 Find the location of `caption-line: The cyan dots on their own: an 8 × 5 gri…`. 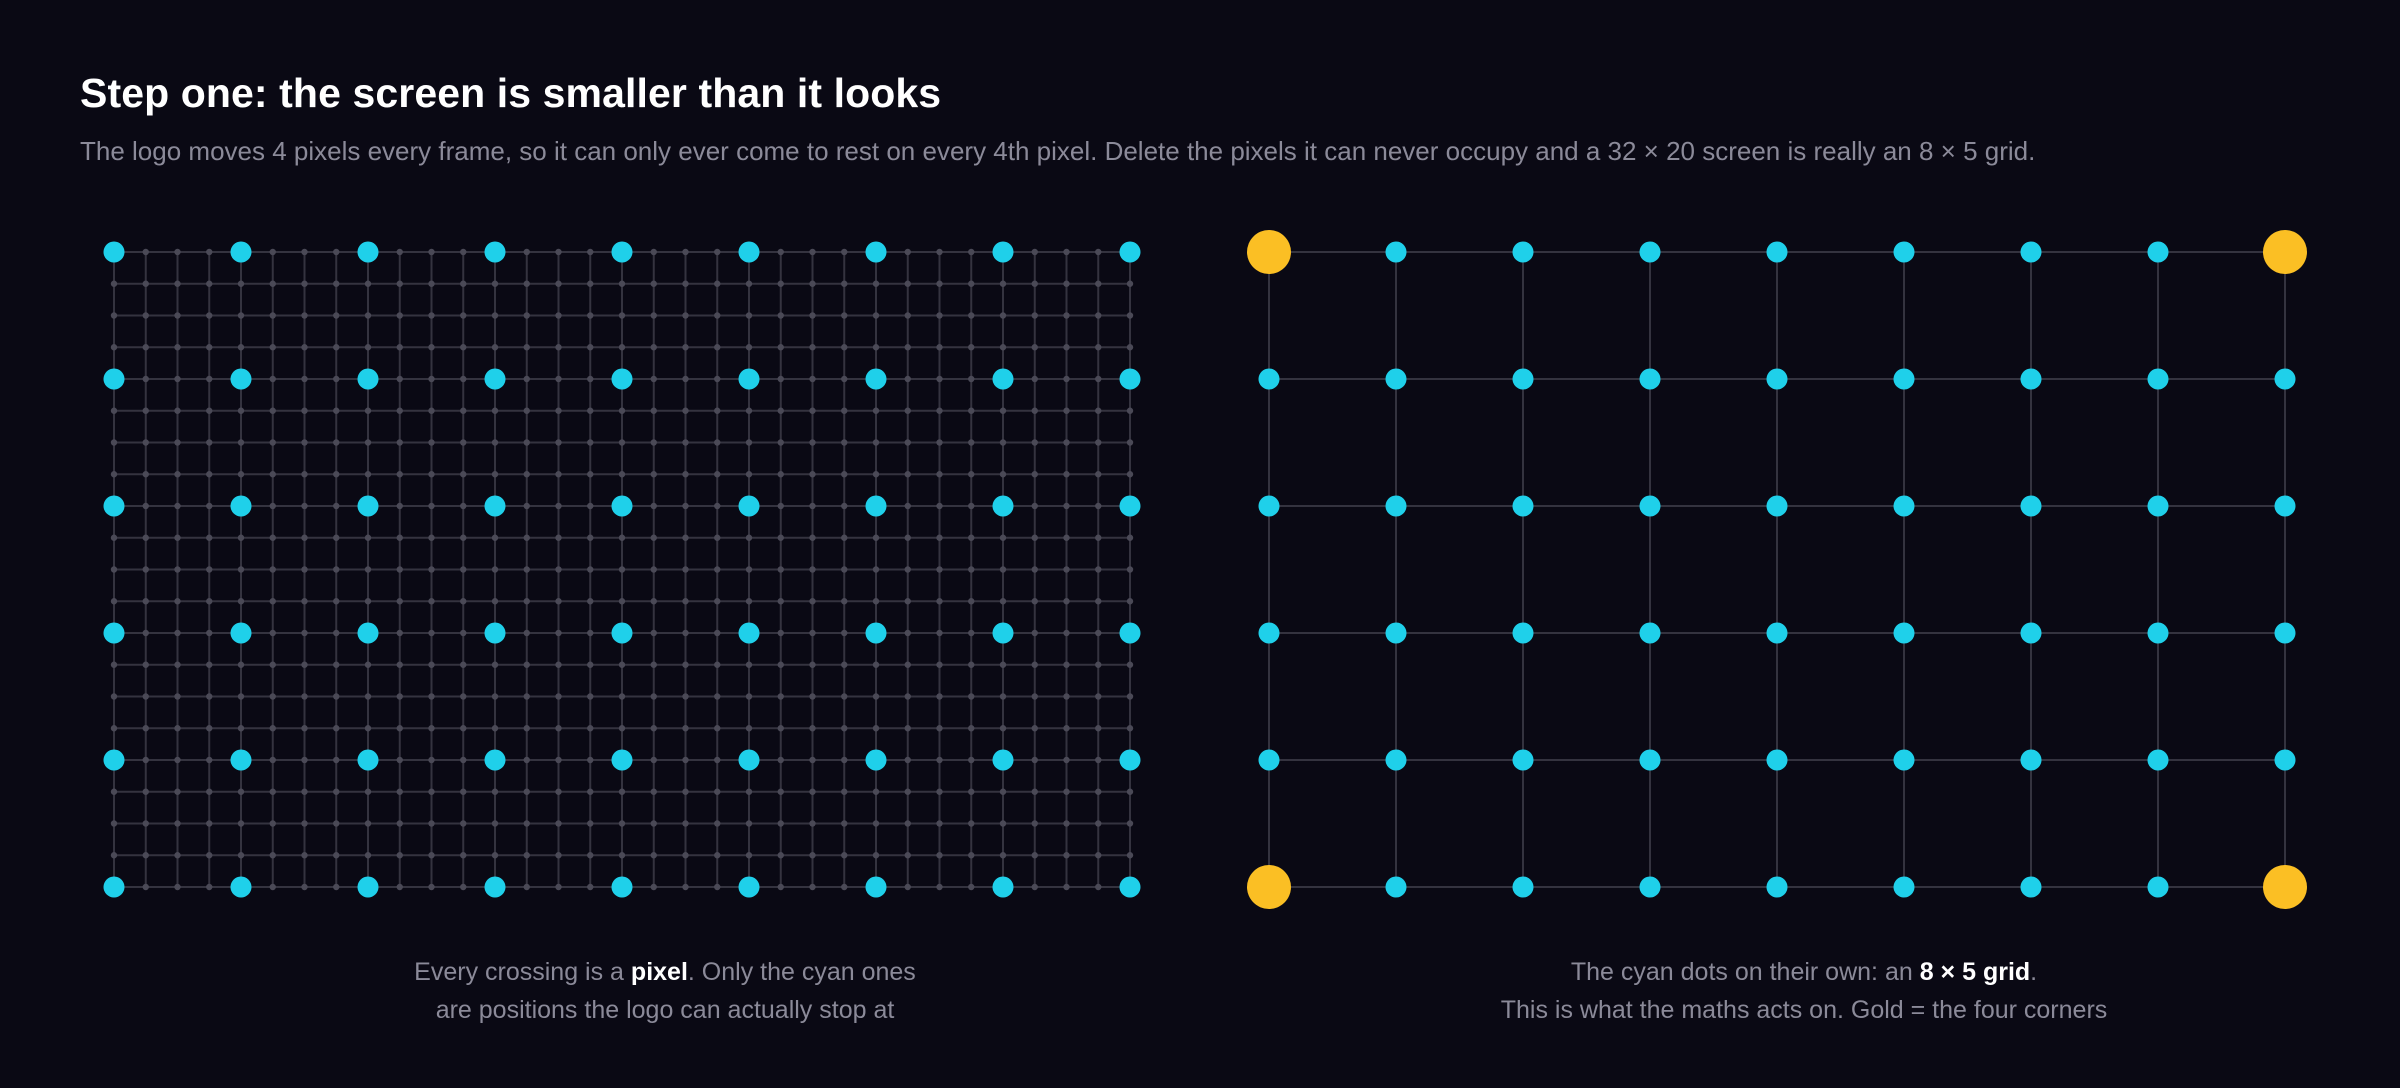

caption-line: The cyan dots on their own: an 8 × 5 gri… is located at coordinates (1804, 972).